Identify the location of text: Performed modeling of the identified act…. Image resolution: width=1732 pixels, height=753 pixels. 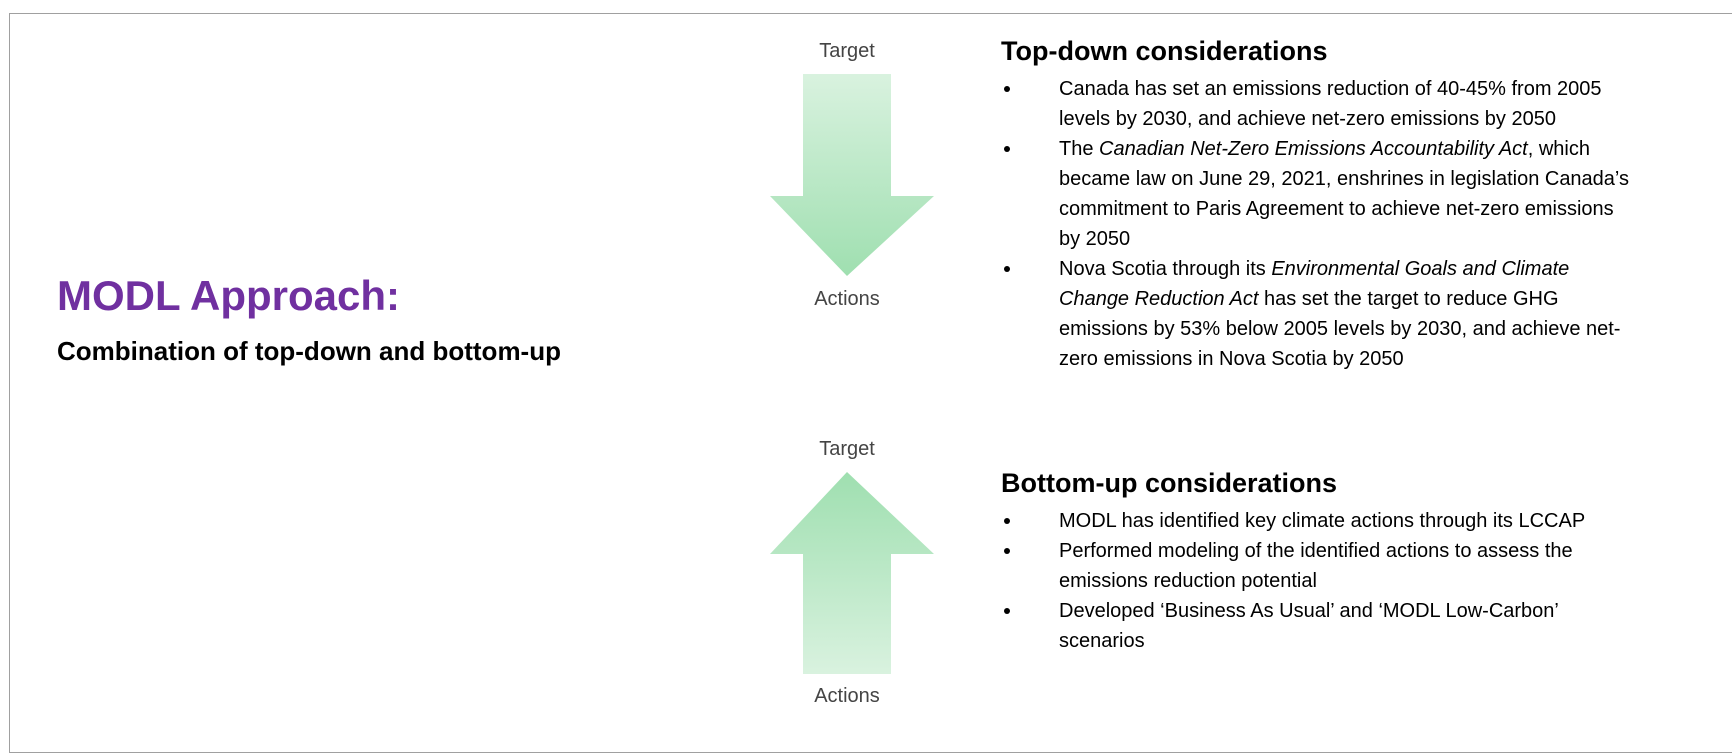
(1316, 551).